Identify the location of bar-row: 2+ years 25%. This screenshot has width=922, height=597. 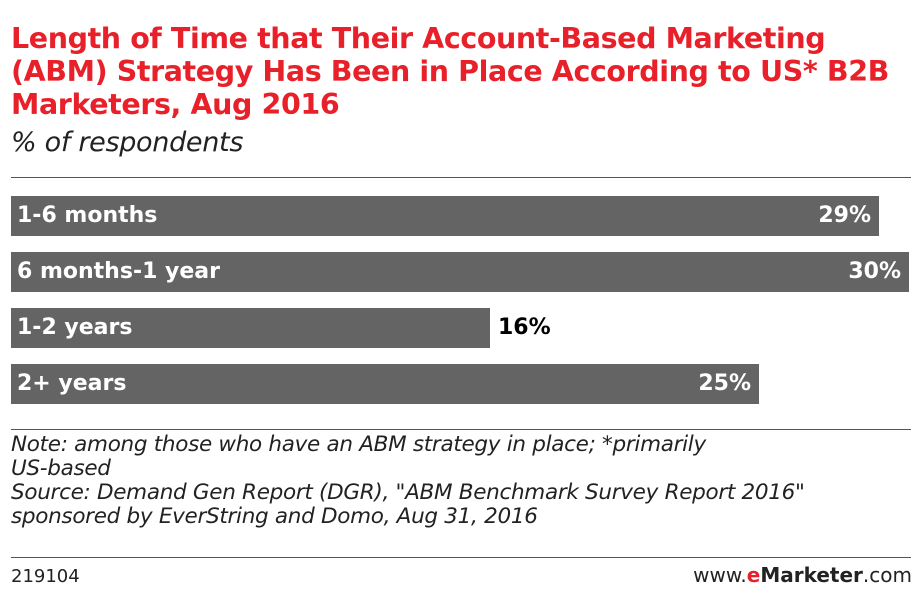
(461, 384).